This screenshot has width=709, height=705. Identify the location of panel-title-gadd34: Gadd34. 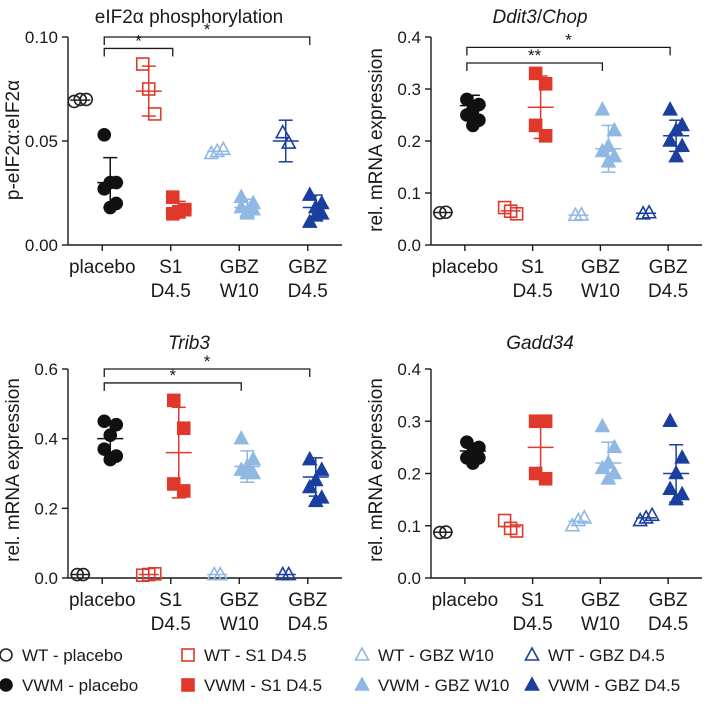
(540, 343).